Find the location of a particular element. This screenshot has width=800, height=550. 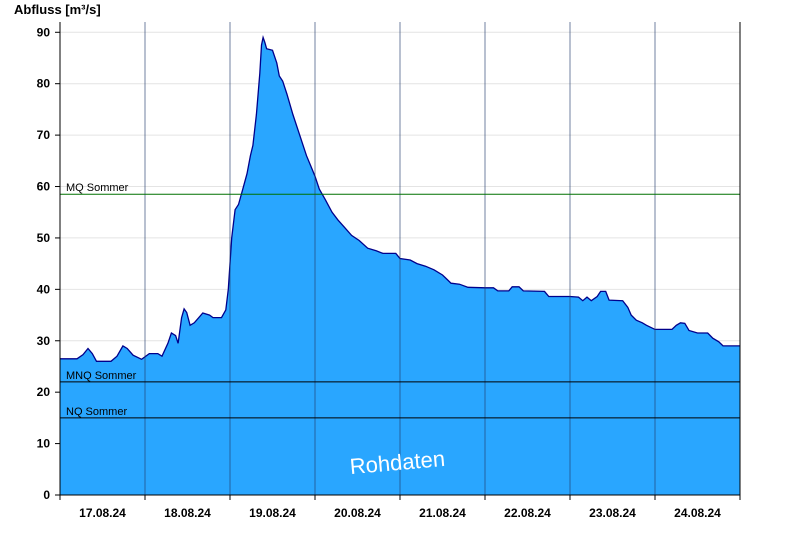

y-tick-label: 0 is located at coordinates (46, 495).